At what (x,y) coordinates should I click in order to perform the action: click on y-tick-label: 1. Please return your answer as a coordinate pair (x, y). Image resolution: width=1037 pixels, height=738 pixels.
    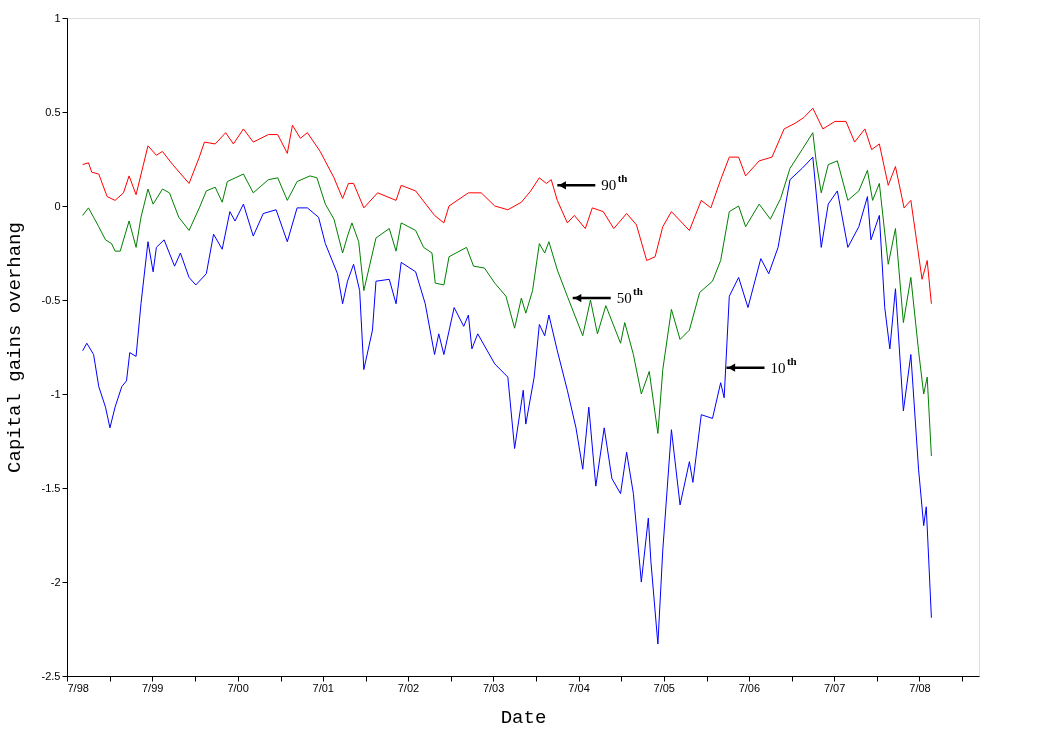
    Looking at the image, I should click on (57, 17).